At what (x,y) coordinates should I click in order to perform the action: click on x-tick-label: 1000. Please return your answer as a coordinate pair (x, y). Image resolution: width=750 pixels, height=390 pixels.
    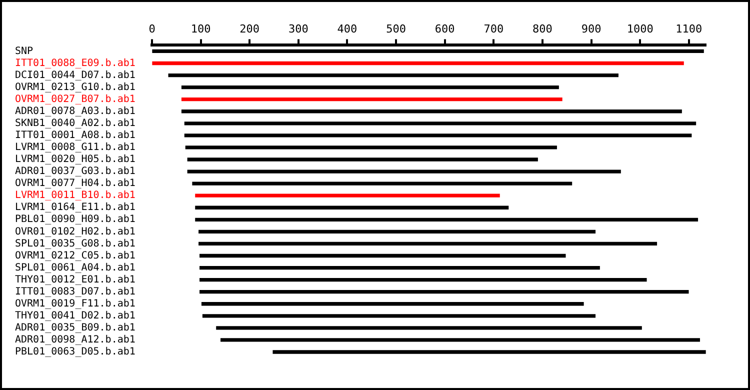
    Looking at the image, I should click on (640, 29).